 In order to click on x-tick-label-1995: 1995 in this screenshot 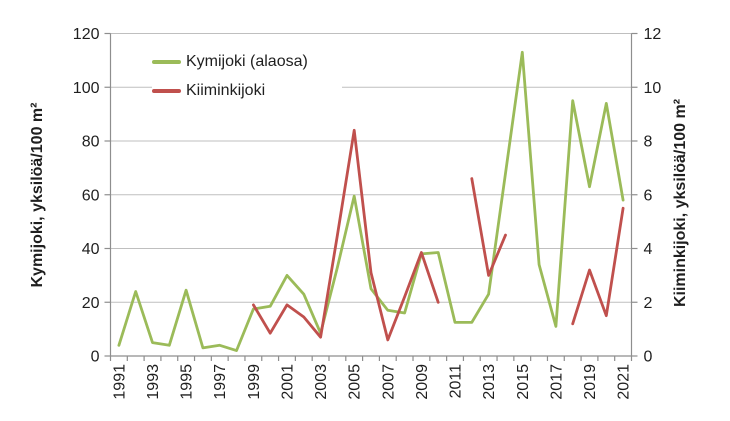, I will do `click(187, 382)`.